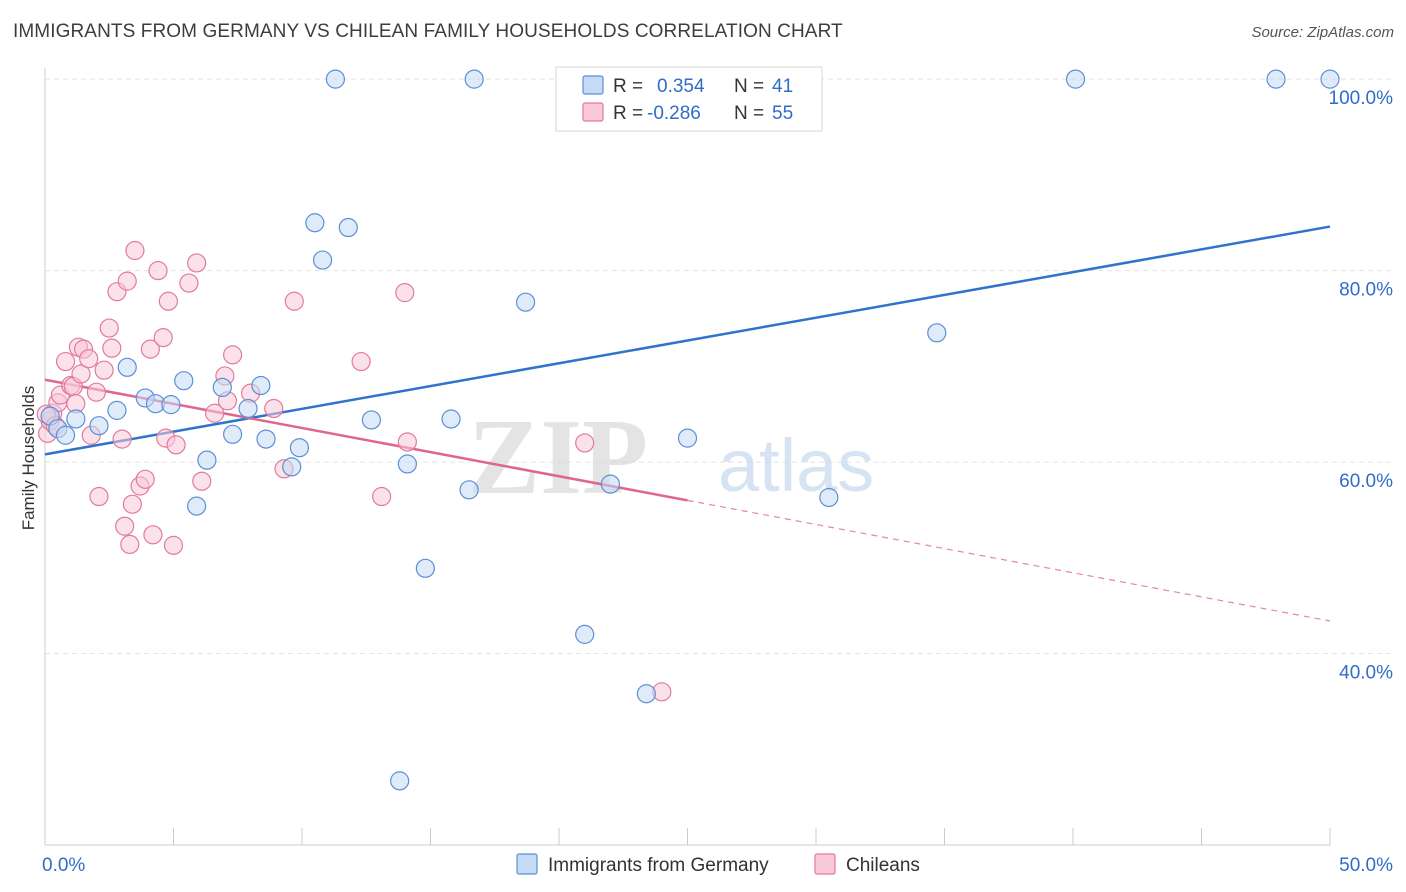 Image resolution: width=1406 pixels, height=892 pixels. I want to click on pink-swatch, so click(593, 112).